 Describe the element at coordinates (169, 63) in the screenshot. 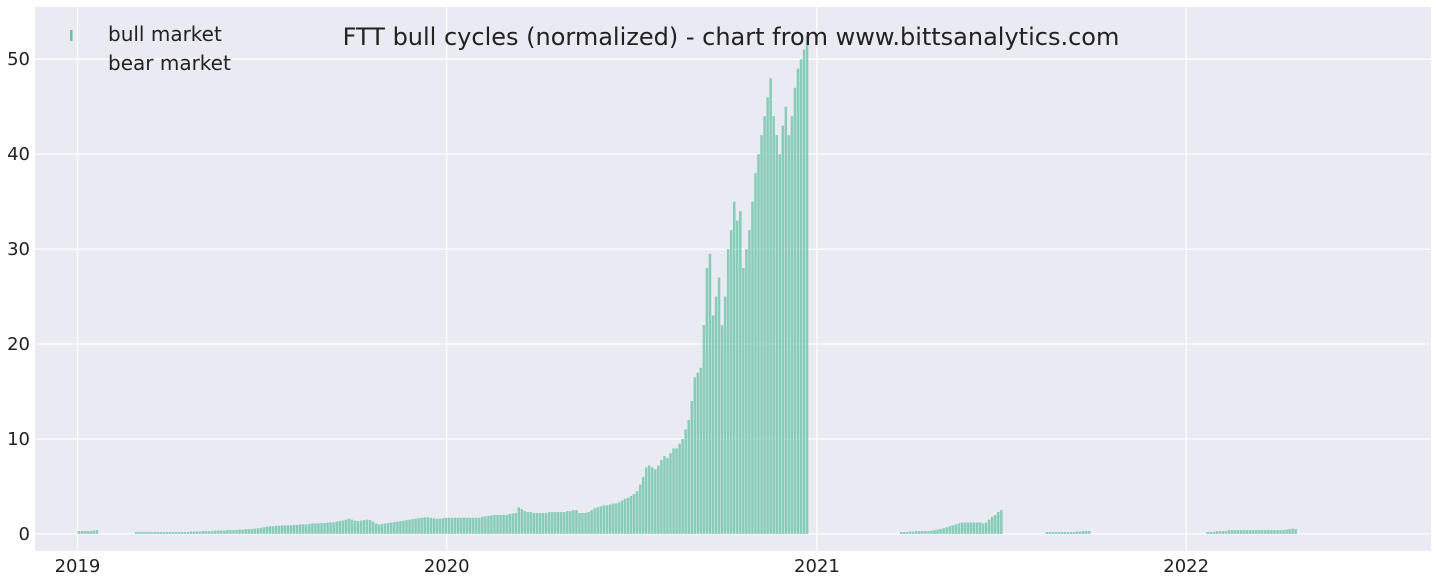

I see `legend-bear-market-label: bear market` at that location.